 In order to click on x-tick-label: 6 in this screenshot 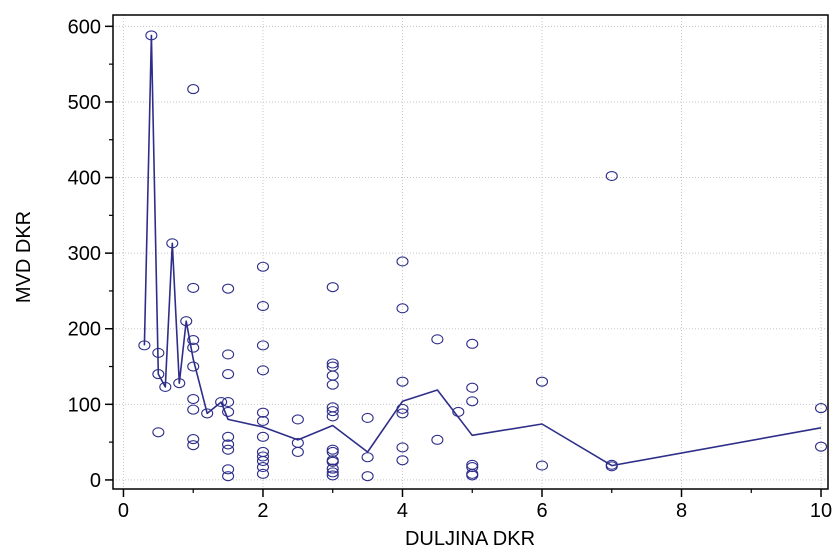, I will do `click(541, 511)`.